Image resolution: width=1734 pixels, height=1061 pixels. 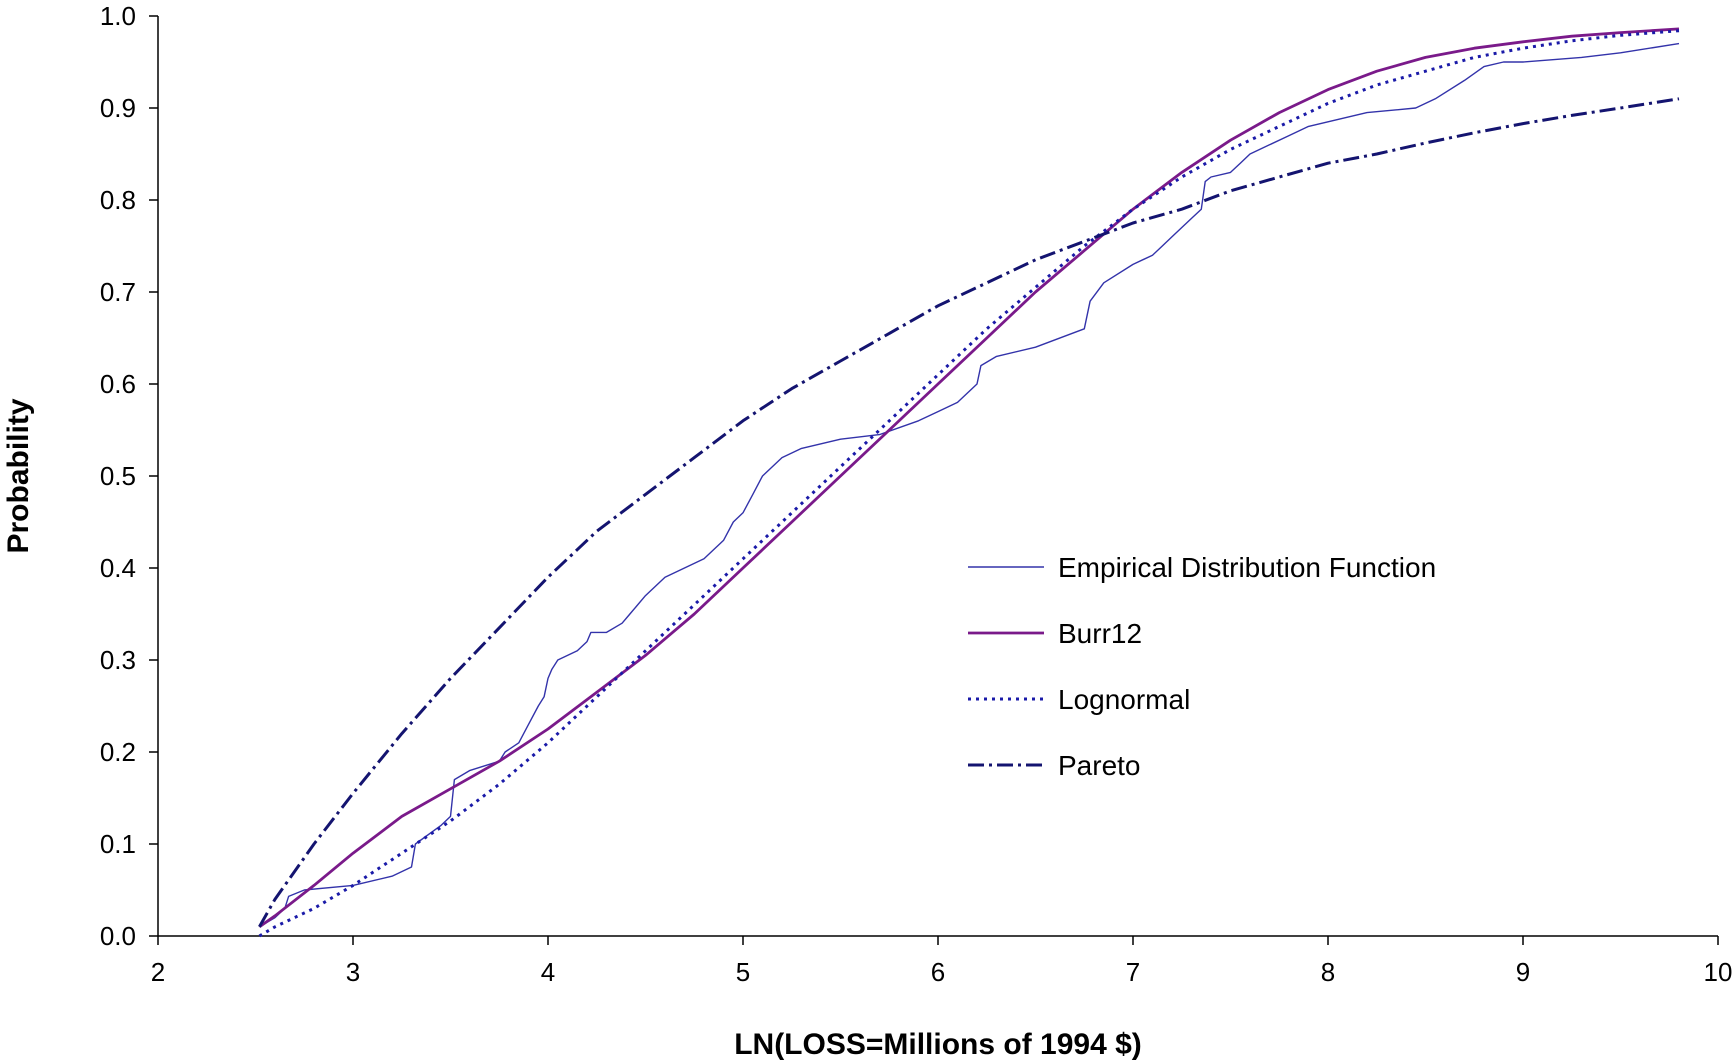 I want to click on x-tick-label: 8, so click(x=1328, y=972).